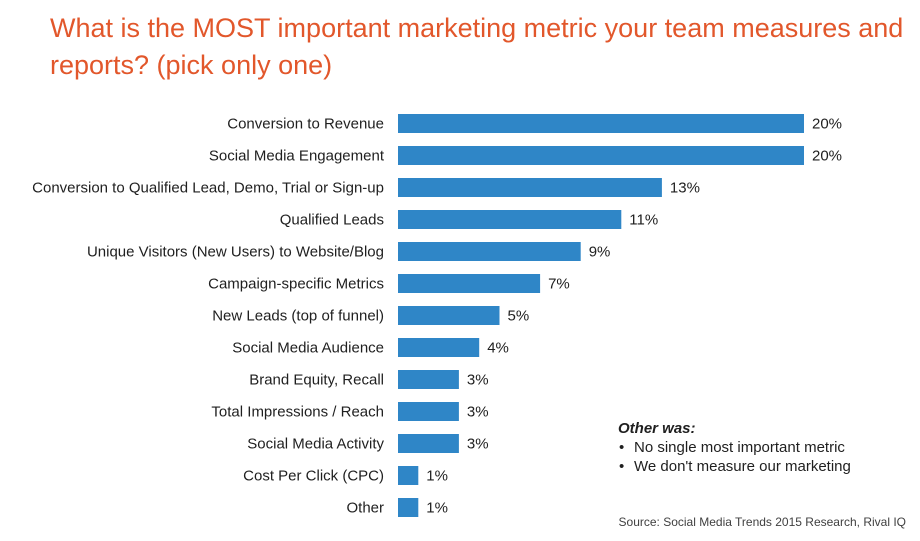 Image resolution: width=920 pixels, height=541 pixels. Describe the element at coordinates (313, 476) in the screenshot. I see `category-label: Cost Per Click (CPC)` at that location.